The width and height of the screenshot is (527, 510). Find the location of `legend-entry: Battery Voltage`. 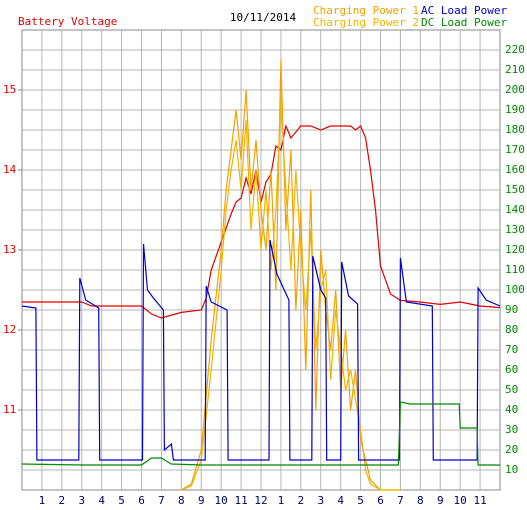

legend-entry: Battery Voltage is located at coordinates (67, 21).